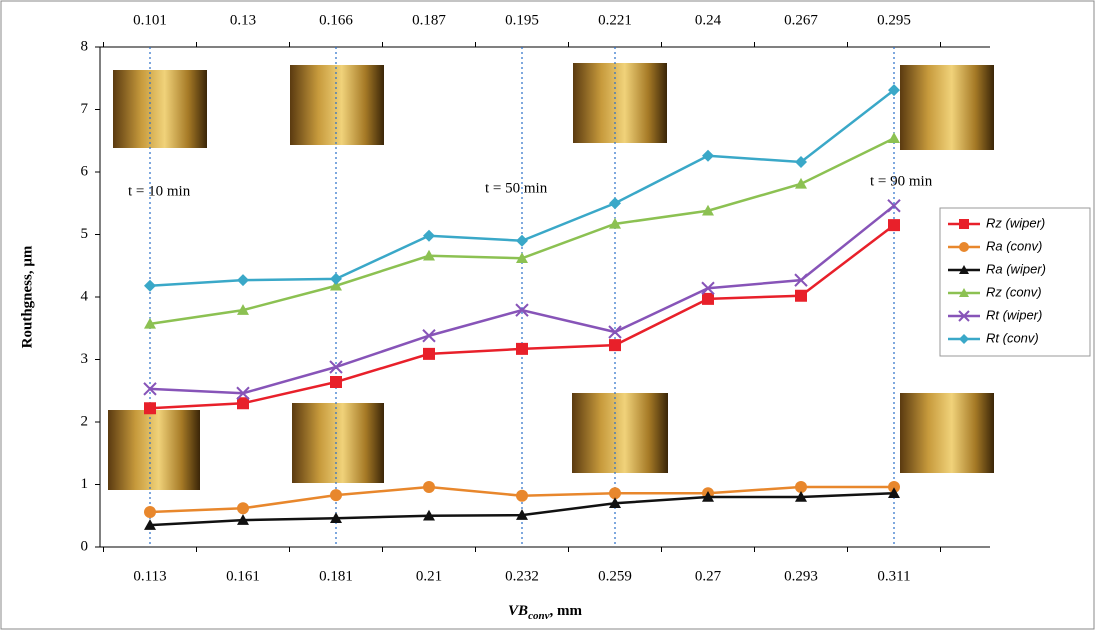 The image size is (1095, 630). I want to click on legend-label: Rz (conv), so click(1014, 291).